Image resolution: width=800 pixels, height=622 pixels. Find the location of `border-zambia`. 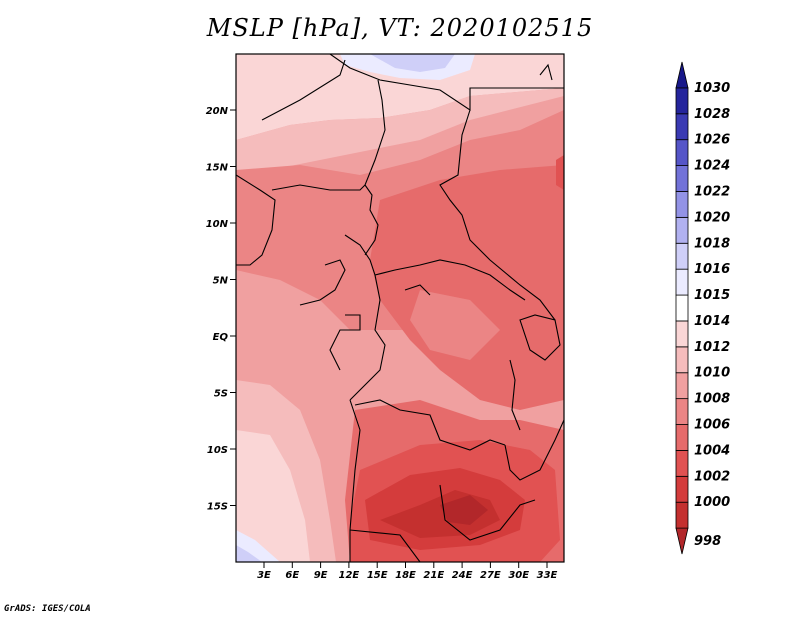

border-zambia is located at coordinates (487, 512).